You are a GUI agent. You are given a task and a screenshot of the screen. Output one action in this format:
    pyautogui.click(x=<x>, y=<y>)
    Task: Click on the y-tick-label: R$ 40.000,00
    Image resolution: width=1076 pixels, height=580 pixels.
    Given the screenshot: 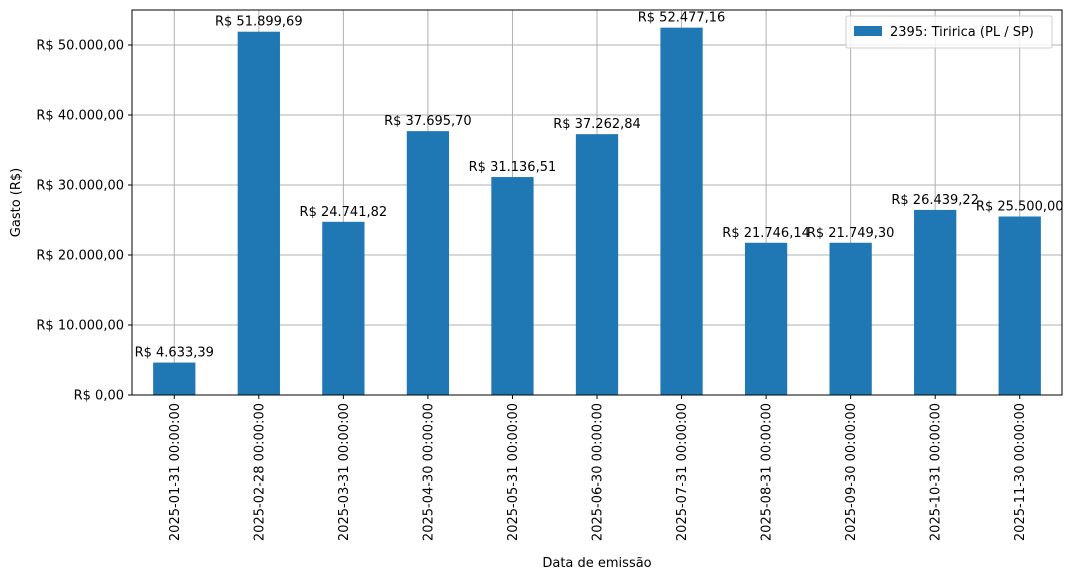 What is the action you would take?
    pyautogui.click(x=80, y=116)
    